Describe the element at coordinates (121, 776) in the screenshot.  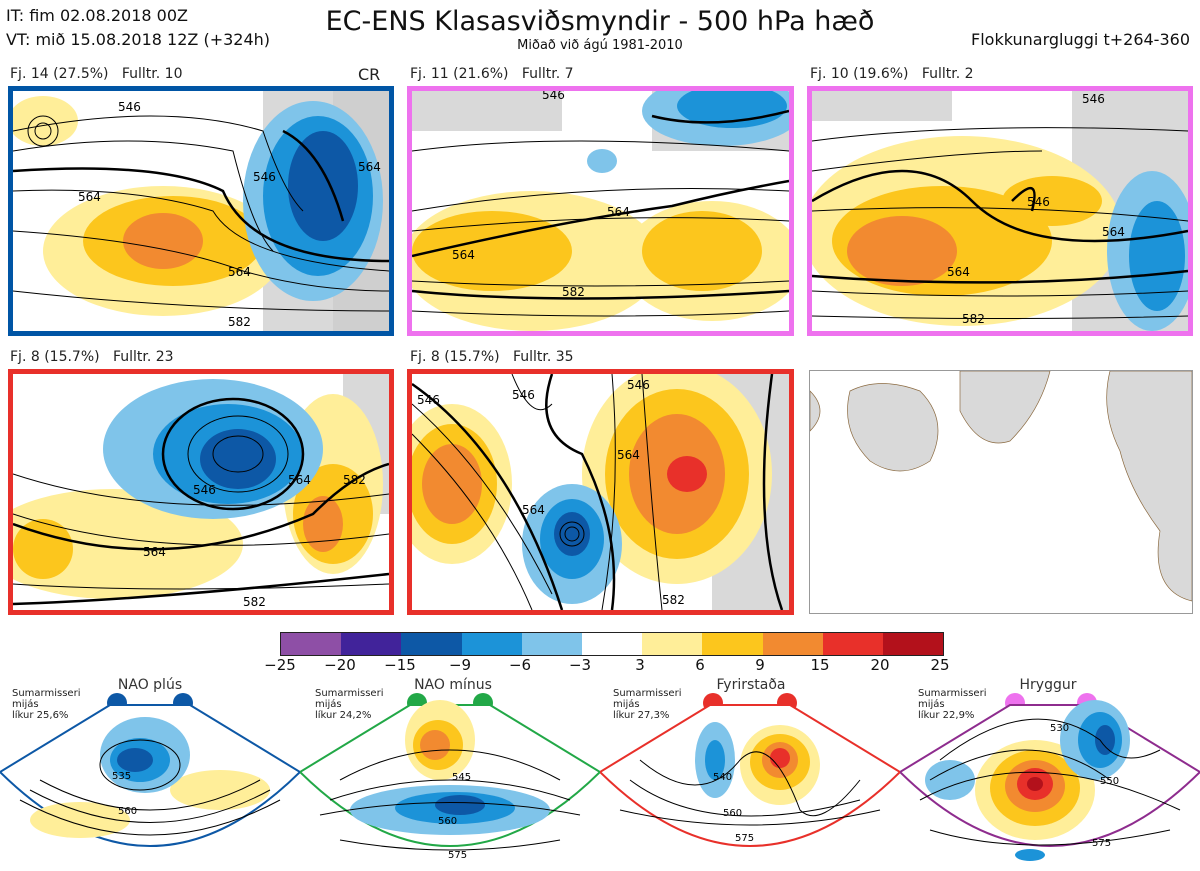
I see `contour-label: 535` at that location.